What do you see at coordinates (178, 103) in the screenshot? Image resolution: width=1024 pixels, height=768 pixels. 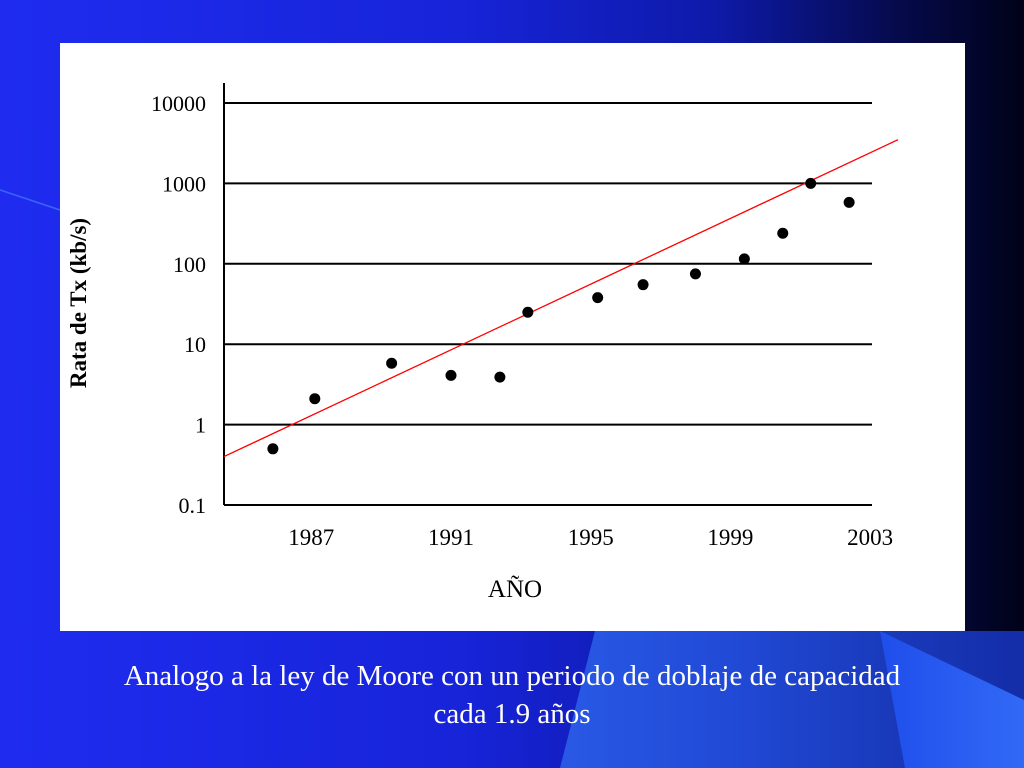 I see `y-tick-label: 10000` at bounding box center [178, 103].